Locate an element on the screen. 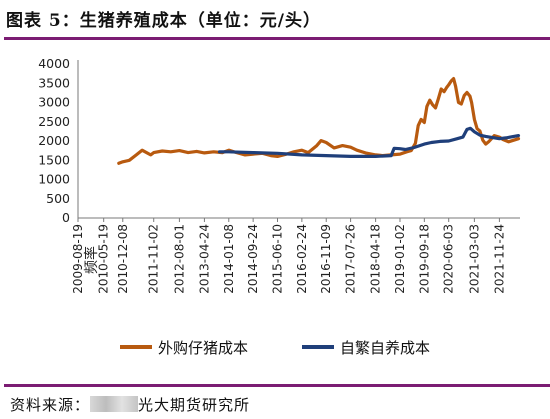 The width and height of the screenshot is (550, 419). x-tick-label: 2017-07-26 is located at coordinates (351, 259).